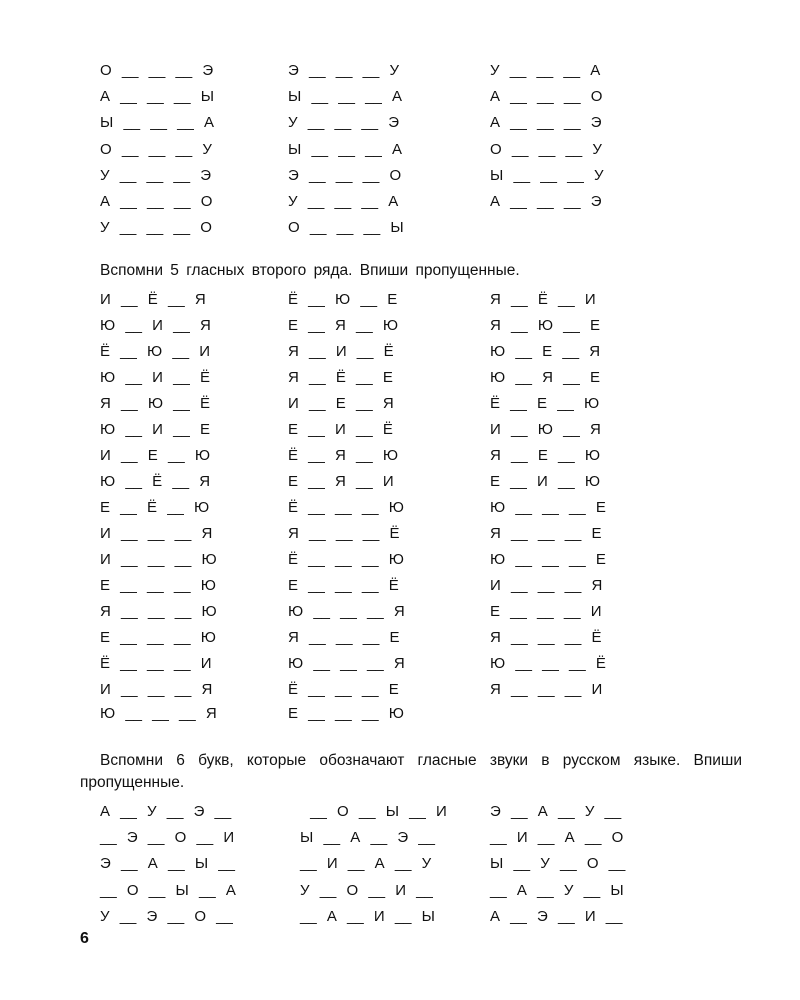  Describe the element at coordinates (341, 481) in the screenshot. I see `letter-row: Е __ Я __ И` at that location.